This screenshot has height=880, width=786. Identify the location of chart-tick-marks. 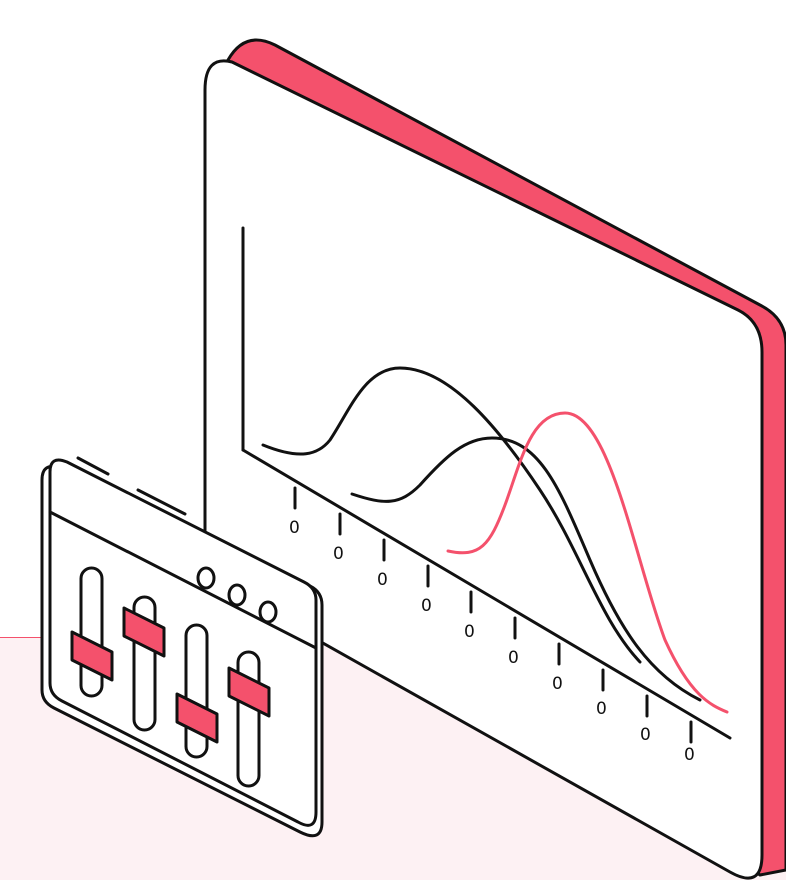
(493, 615).